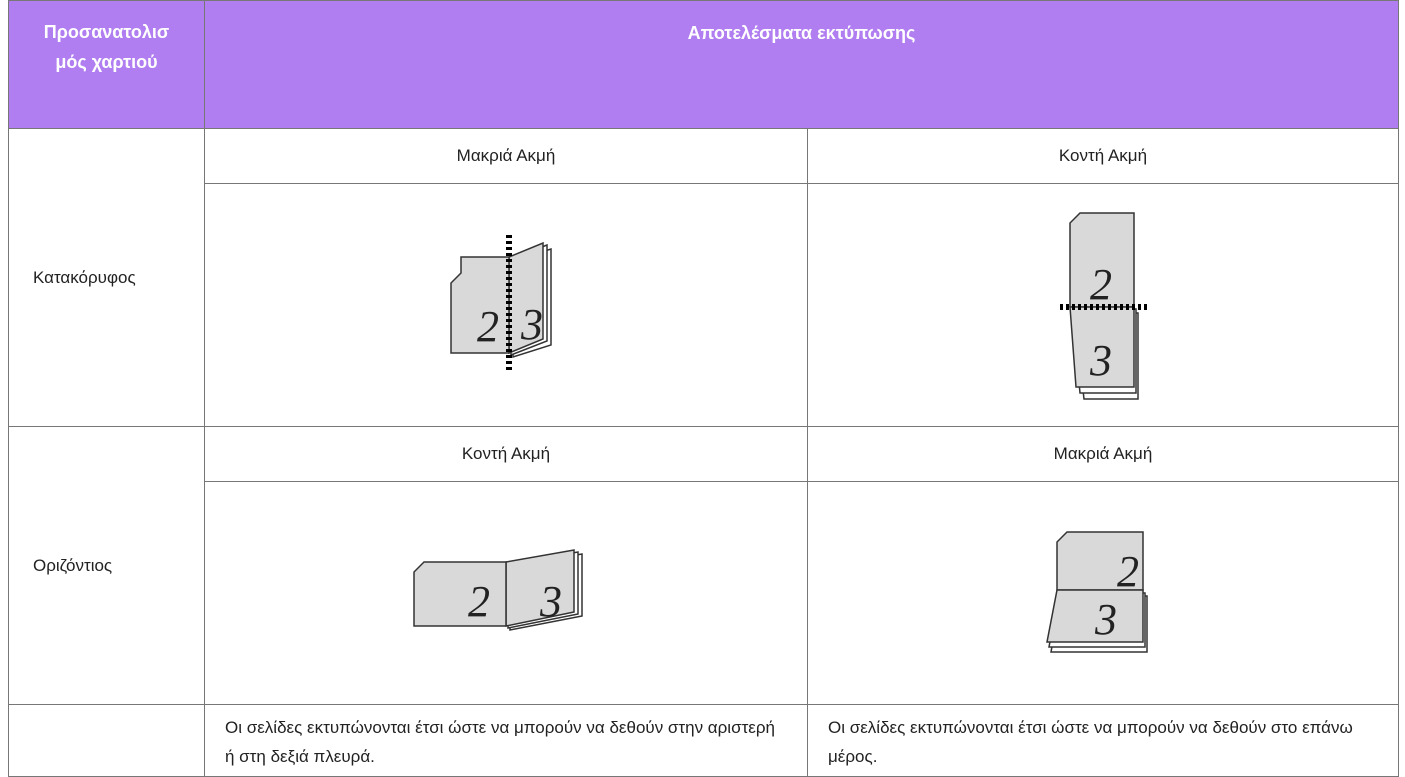  What do you see at coordinates (106, 277) in the screenshot?
I see `orientation: Κατακόρυφος` at bounding box center [106, 277].